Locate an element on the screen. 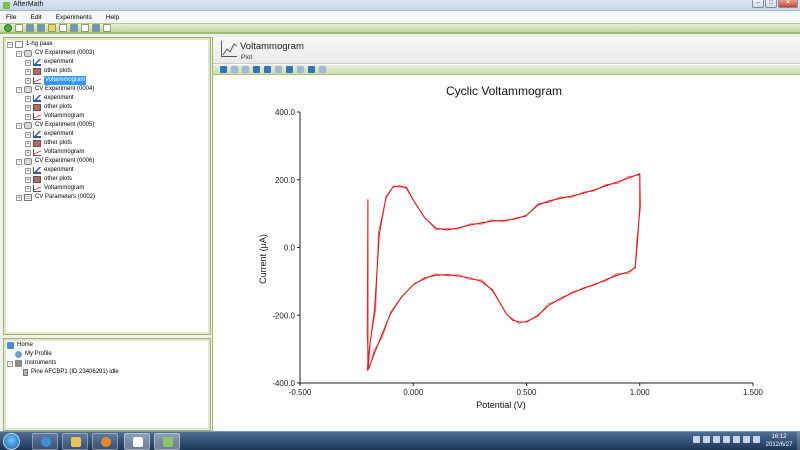 This screenshot has width=800, height=450. voltammogram-icon is located at coordinates (37, 188).